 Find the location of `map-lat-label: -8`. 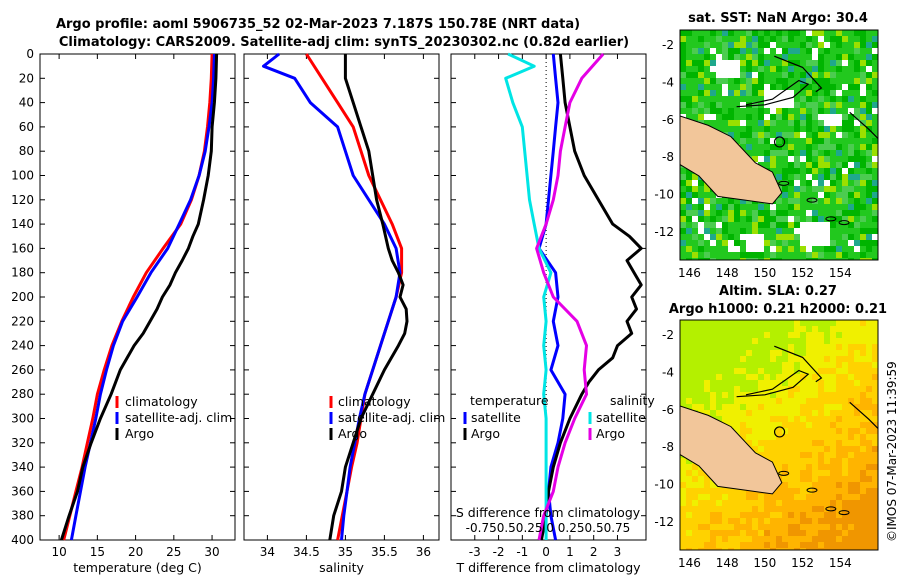

map-lat-label: -8 is located at coordinates (668, 447).